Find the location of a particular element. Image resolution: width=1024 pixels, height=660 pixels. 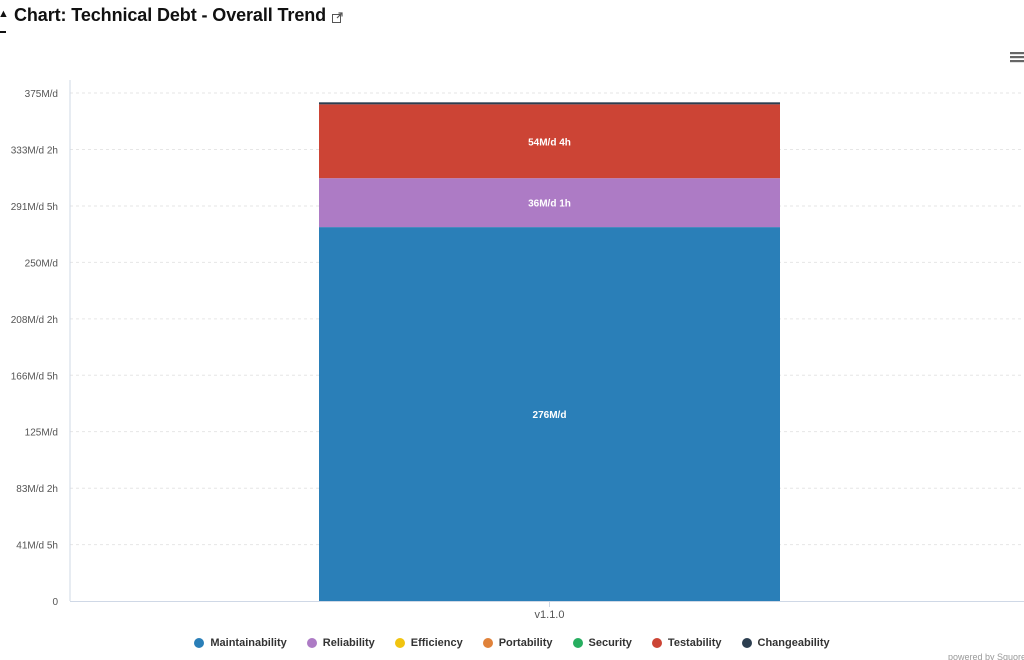

y-tick-label: 125M/d is located at coordinates (41, 433).